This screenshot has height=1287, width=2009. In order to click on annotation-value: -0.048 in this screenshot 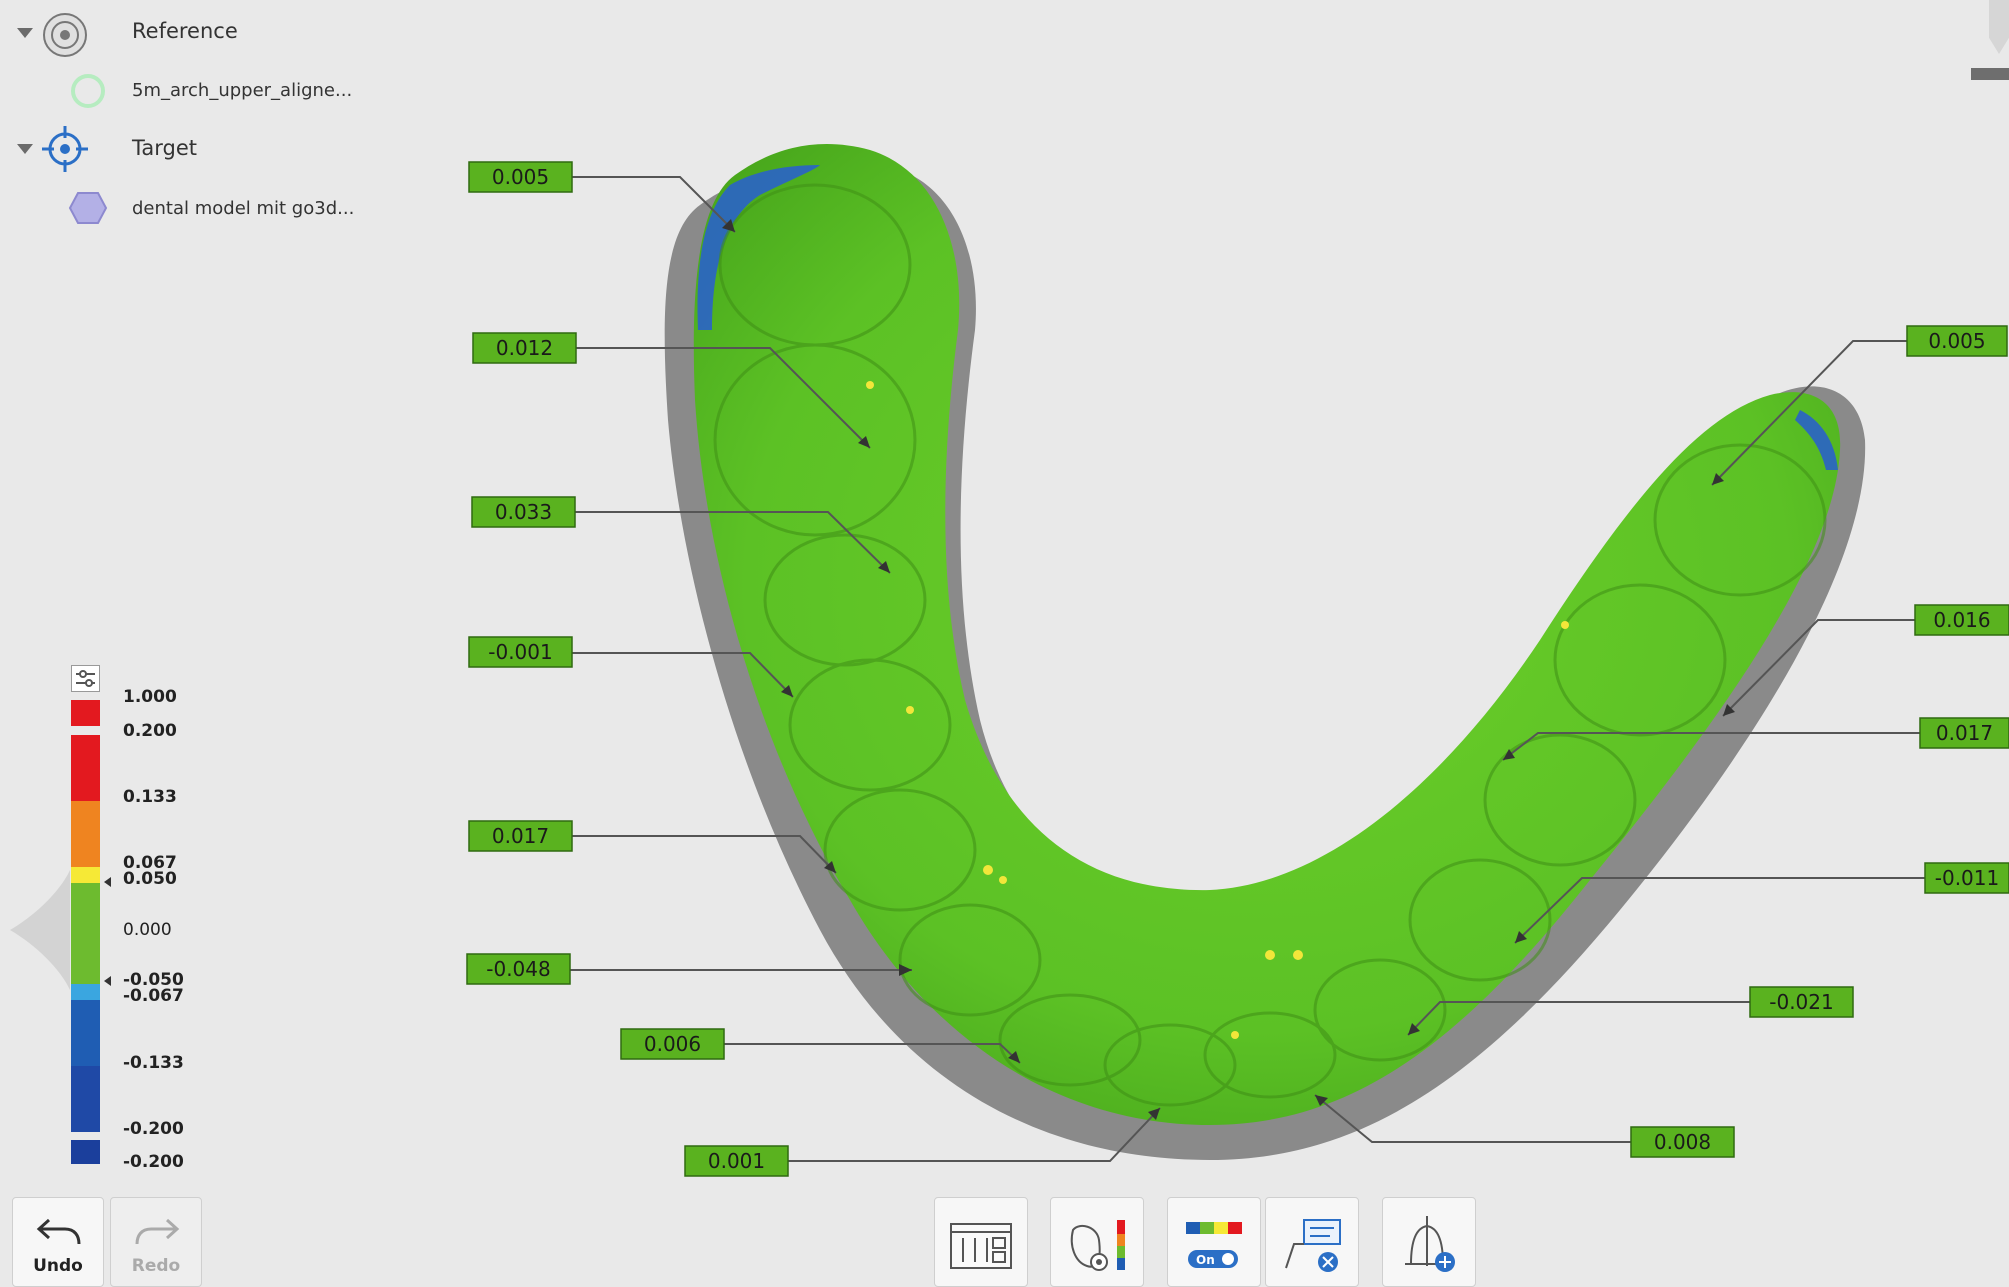, I will do `click(518, 969)`.